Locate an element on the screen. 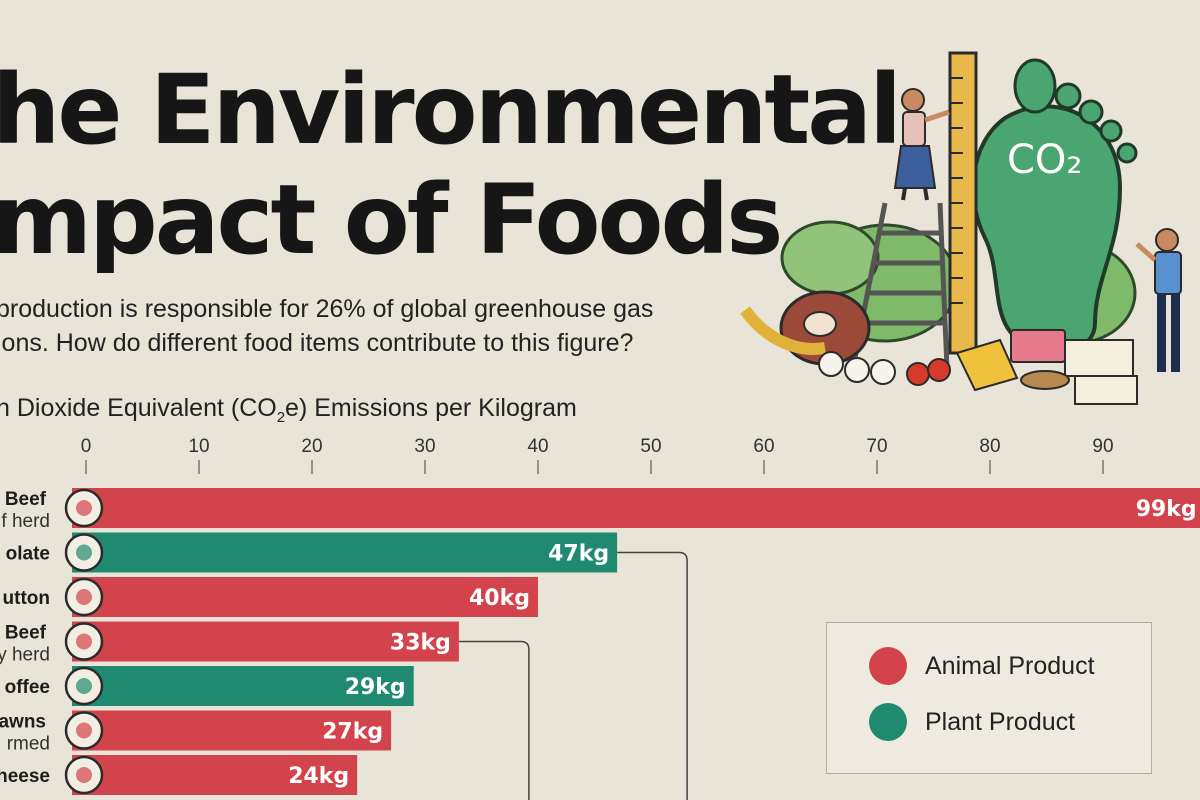 Image resolution: width=1200 pixels, height=800 pixels. category-sublabel: rmed is located at coordinates (28, 744).